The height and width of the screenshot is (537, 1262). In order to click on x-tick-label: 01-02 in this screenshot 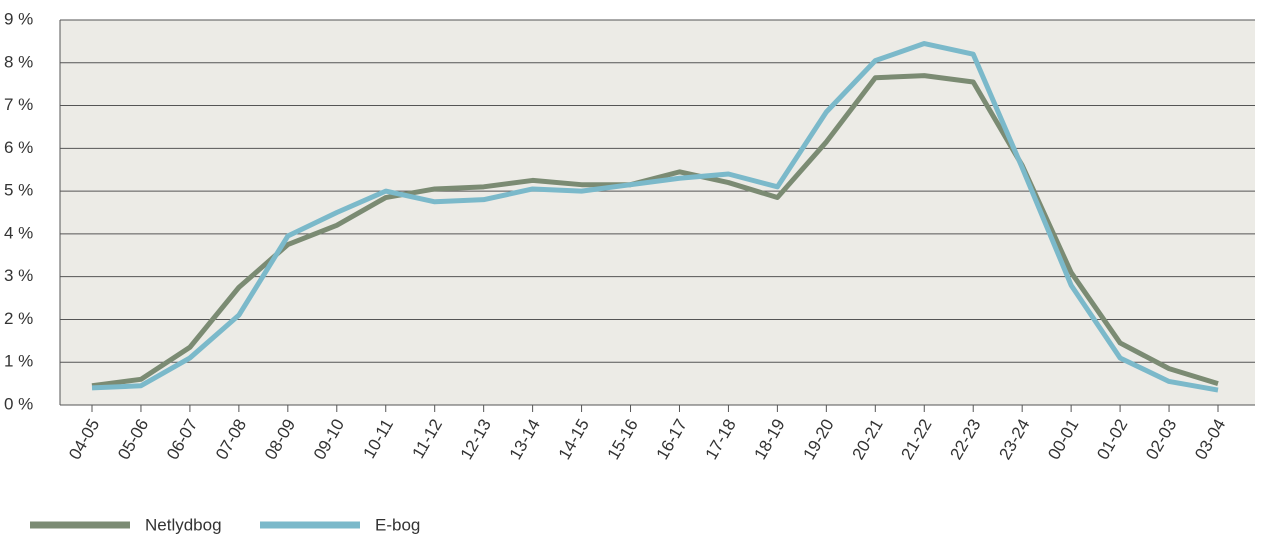, I will do `click(1112, 439)`.